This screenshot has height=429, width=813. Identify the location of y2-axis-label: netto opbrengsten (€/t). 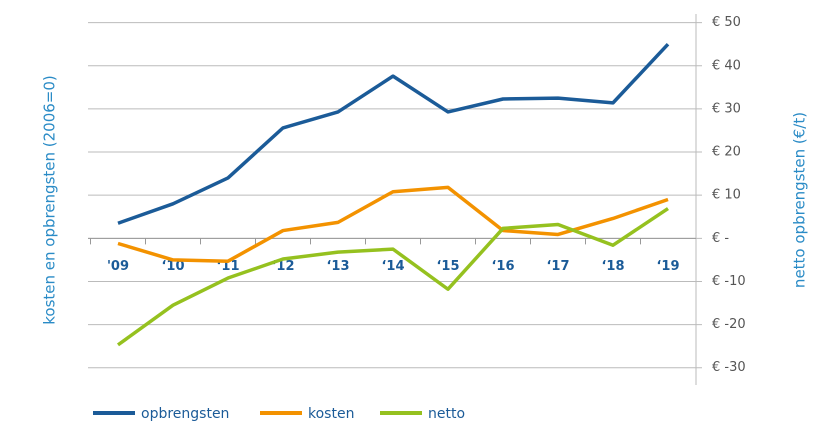
(800, 200).